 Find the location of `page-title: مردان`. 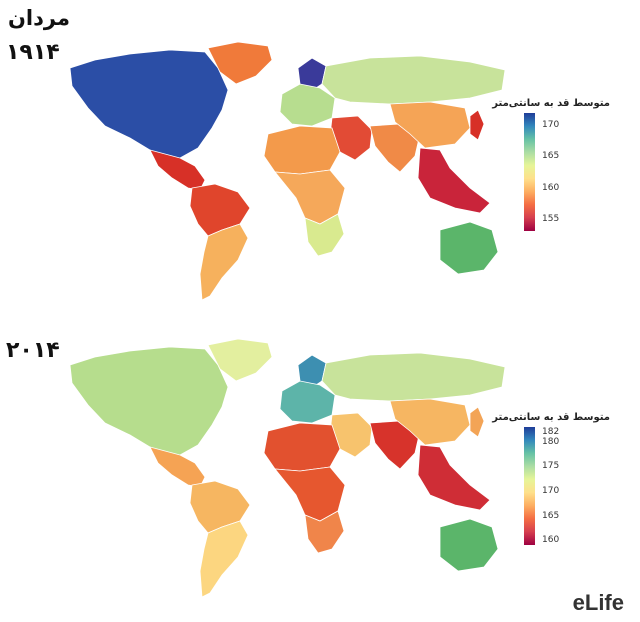

page-title: مردان is located at coordinates (39, 18).